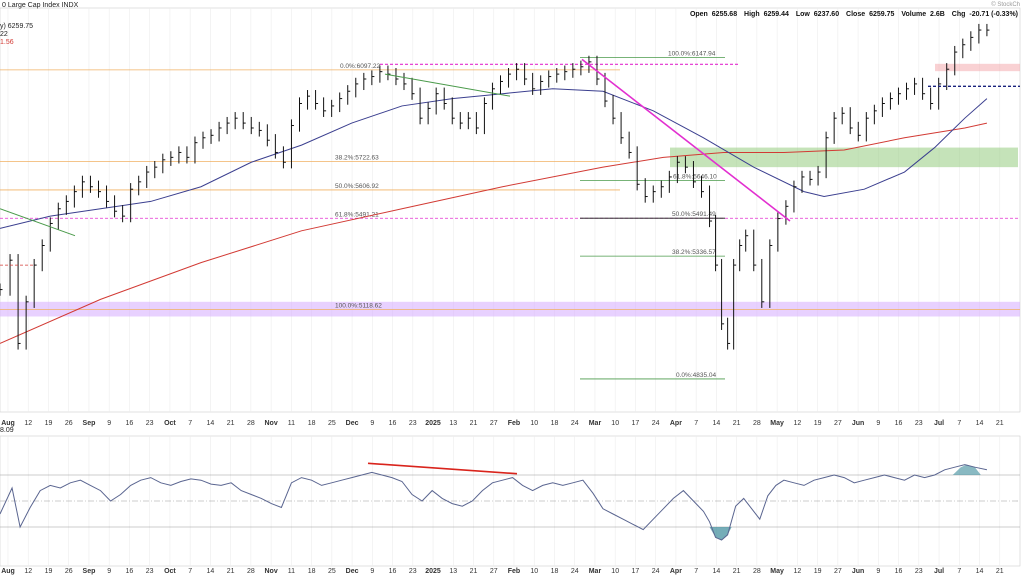  I want to click on fib-label-green: 38.2%:5336.57, so click(694, 252).